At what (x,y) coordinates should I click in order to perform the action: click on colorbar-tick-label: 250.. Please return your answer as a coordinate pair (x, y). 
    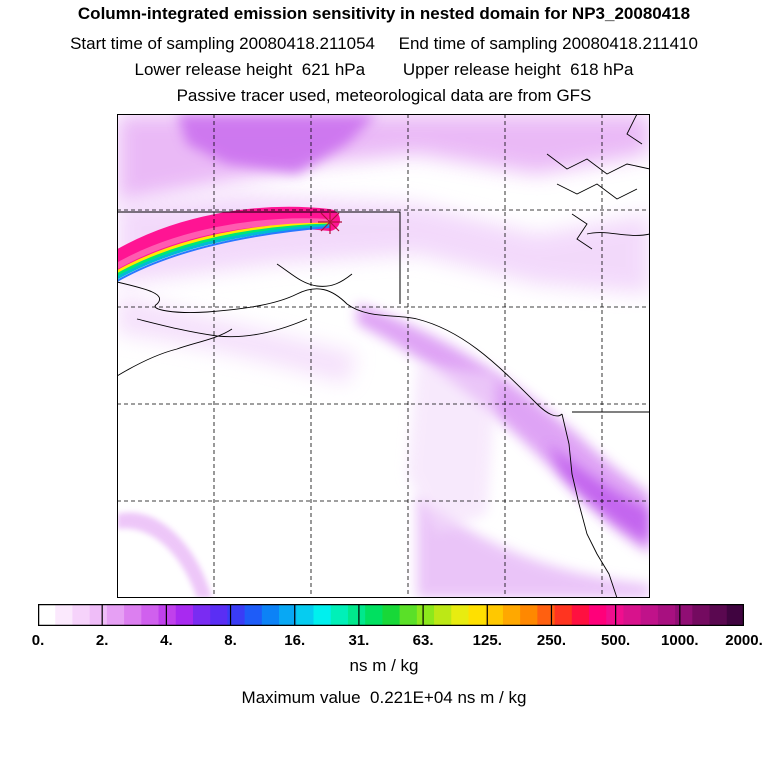
    Looking at the image, I should click on (551, 640).